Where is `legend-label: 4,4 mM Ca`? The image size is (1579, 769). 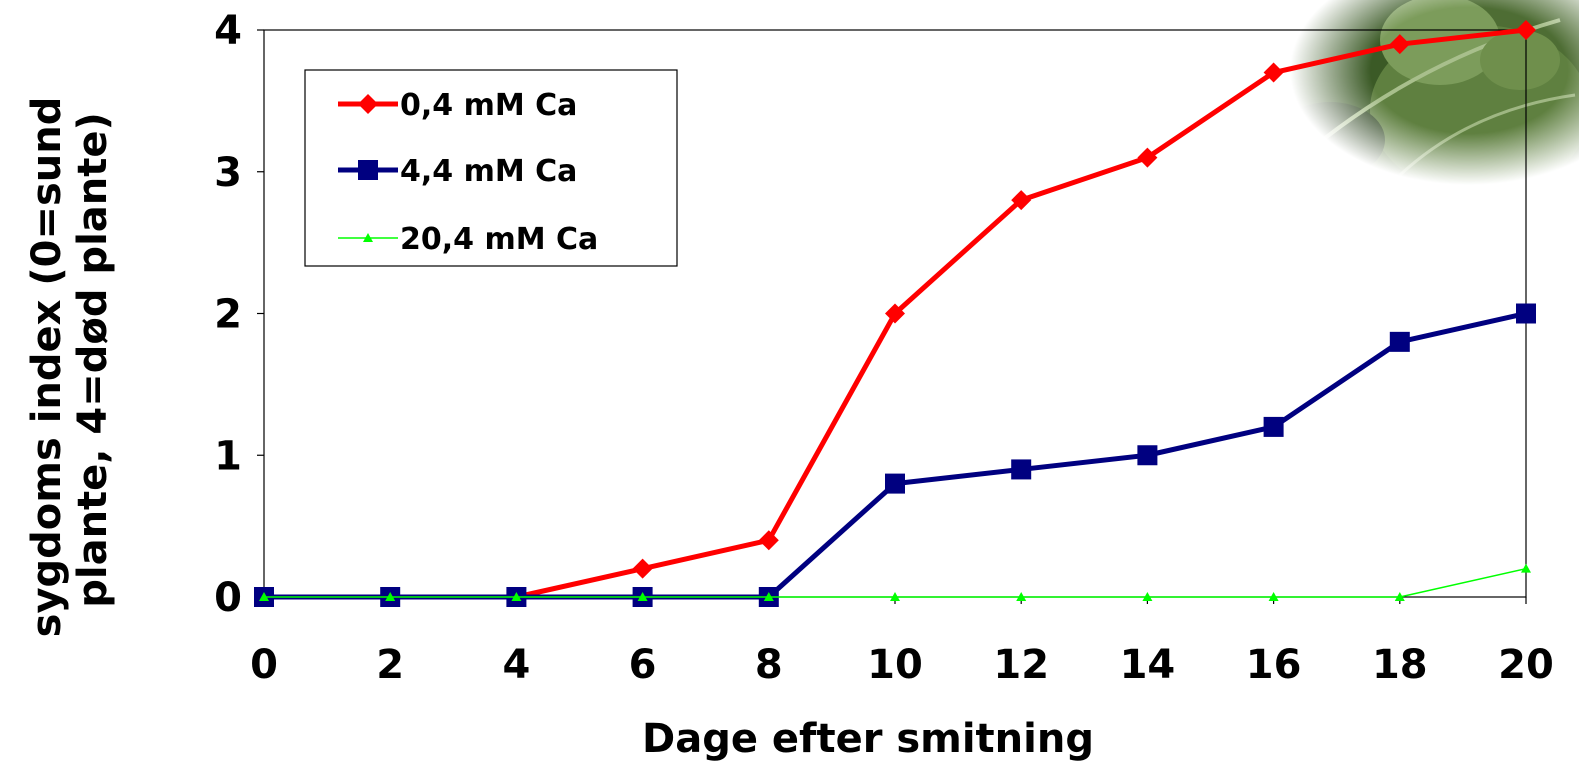
legend-label: 4,4 mM Ca is located at coordinates (488, 171).